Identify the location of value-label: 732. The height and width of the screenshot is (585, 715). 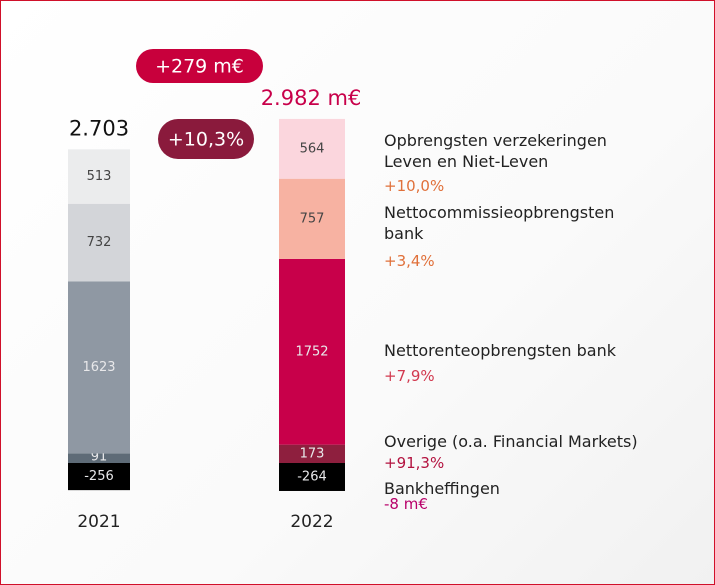
(99, 242).